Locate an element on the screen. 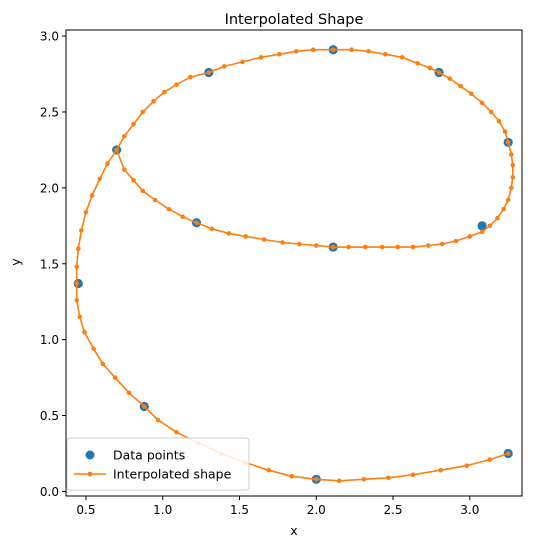 This screenshot has width=536, height=547. y-tick-label: 1.5 is located at coordinates (49, 264).